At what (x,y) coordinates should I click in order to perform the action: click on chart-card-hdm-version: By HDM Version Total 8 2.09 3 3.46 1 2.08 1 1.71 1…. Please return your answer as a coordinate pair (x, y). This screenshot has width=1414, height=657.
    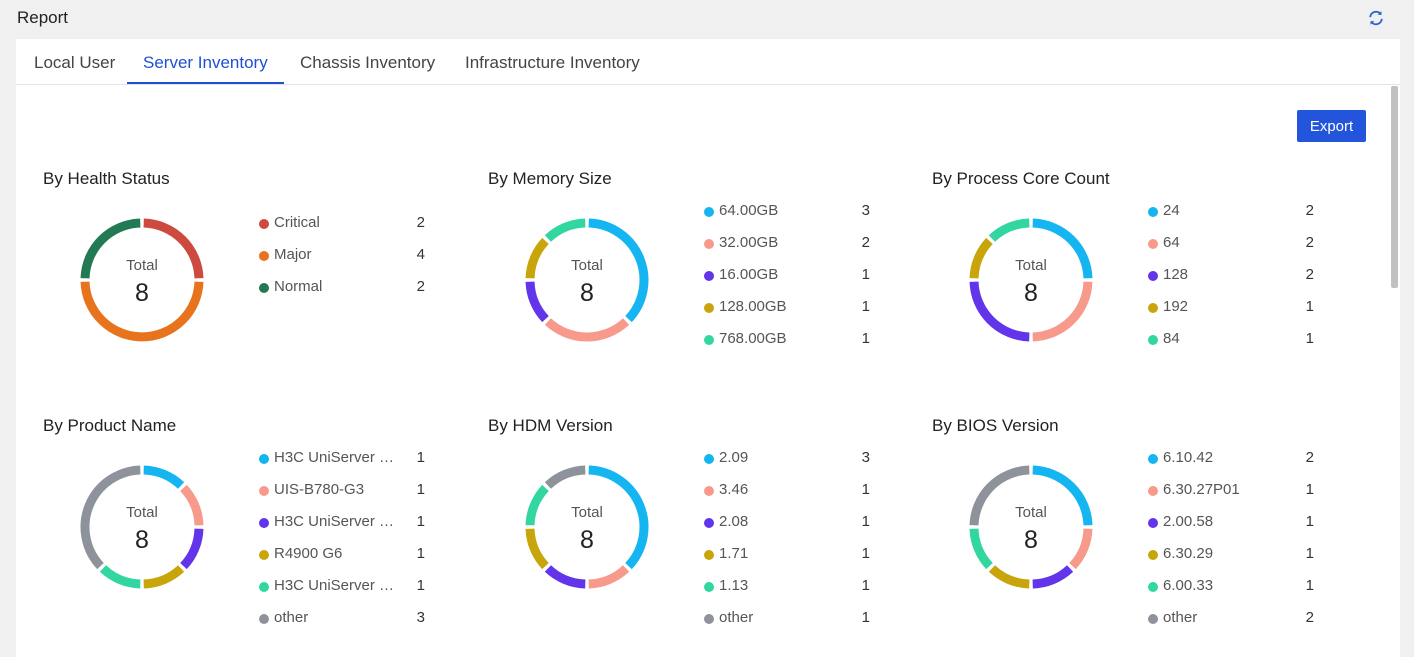
    Looking at the image, I should click on (708, 536).